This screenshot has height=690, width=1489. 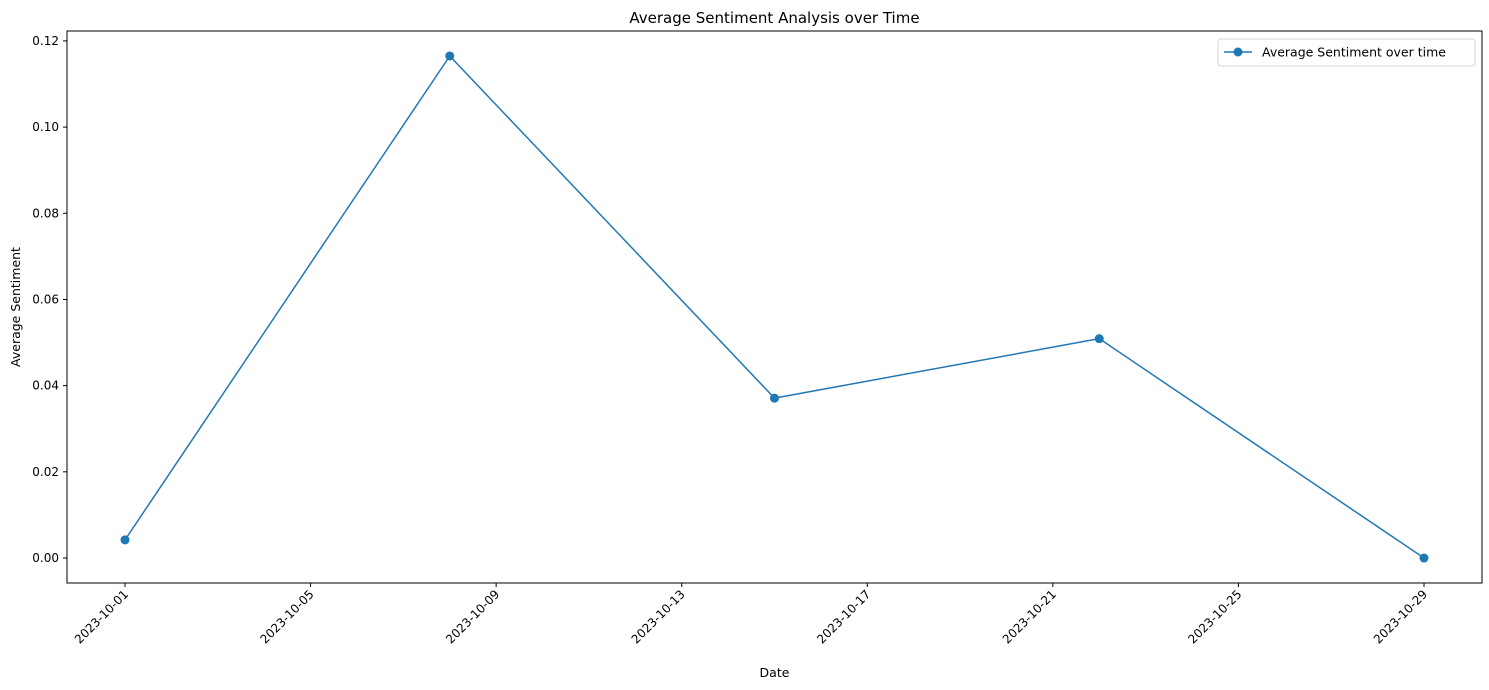 I want to click on y-tick-label: 0.12, so click(x=45, y=41).